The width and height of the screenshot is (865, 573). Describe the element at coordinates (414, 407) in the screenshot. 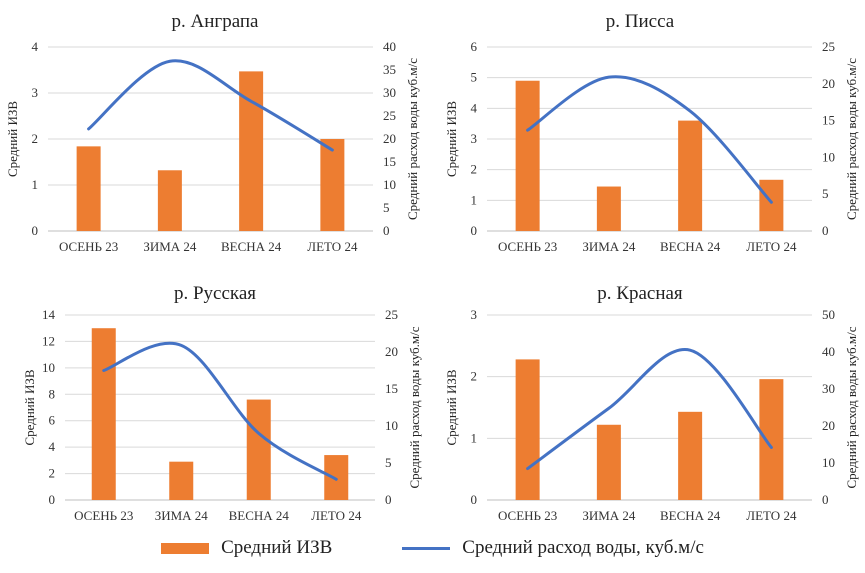

I see `chart-3-y2-axis-label: Средний расход воды куб.м/с` at that location.